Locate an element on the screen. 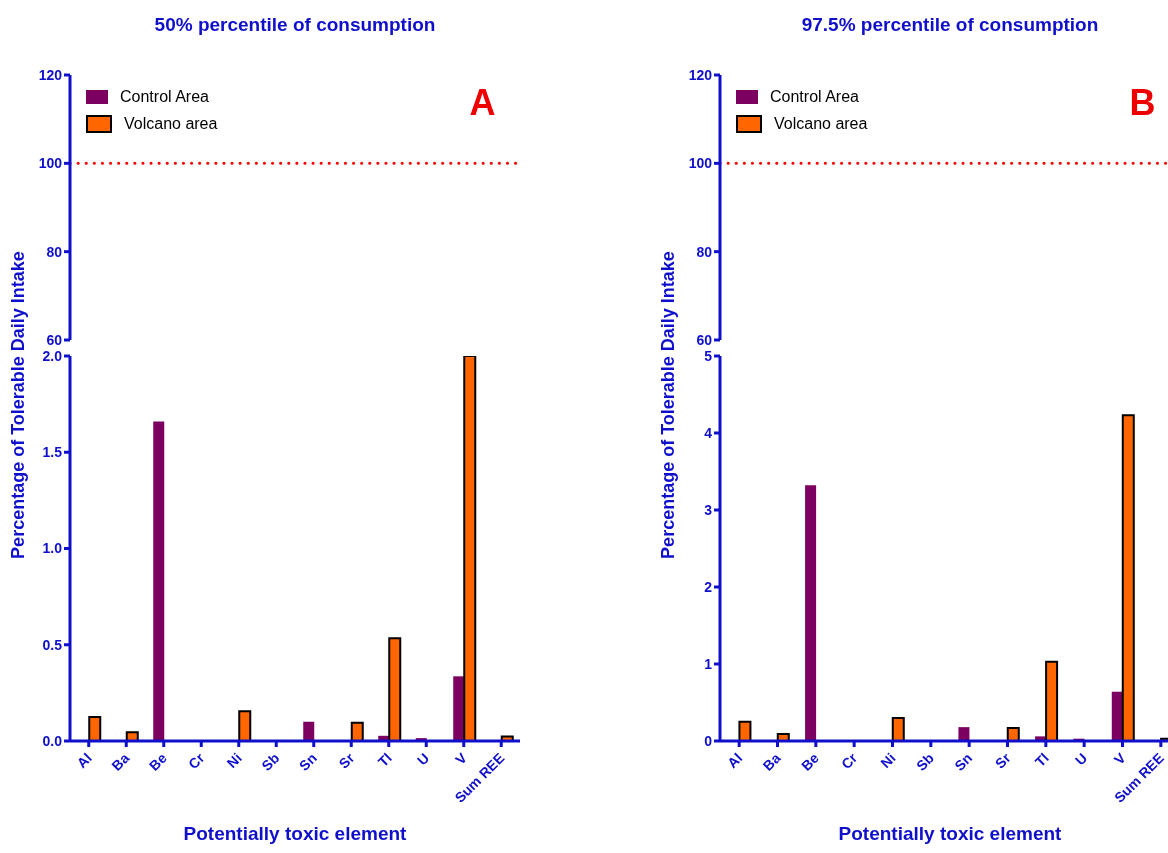 This screenshot has width=1168, height=853. y-tick-label: 0.0 is located at coordinates (52, 740).